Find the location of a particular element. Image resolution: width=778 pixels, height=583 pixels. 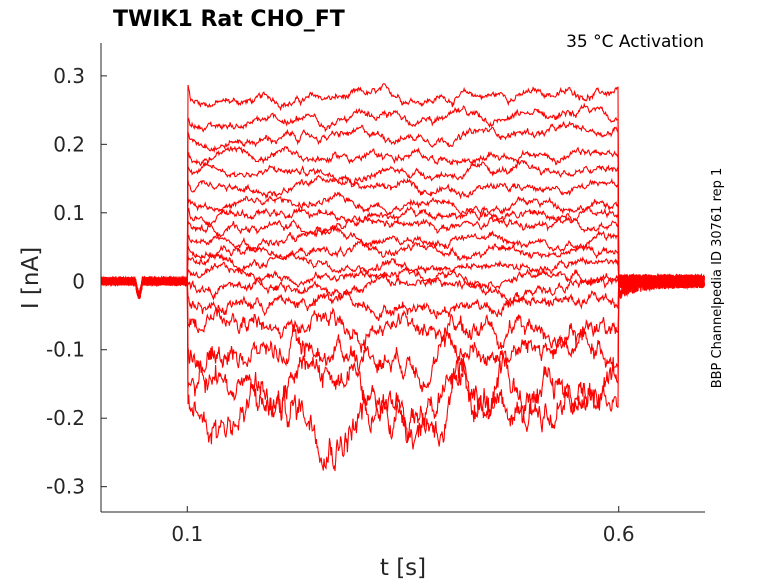

annotation: 35 °C Activation is located at coordinates (635, 42).